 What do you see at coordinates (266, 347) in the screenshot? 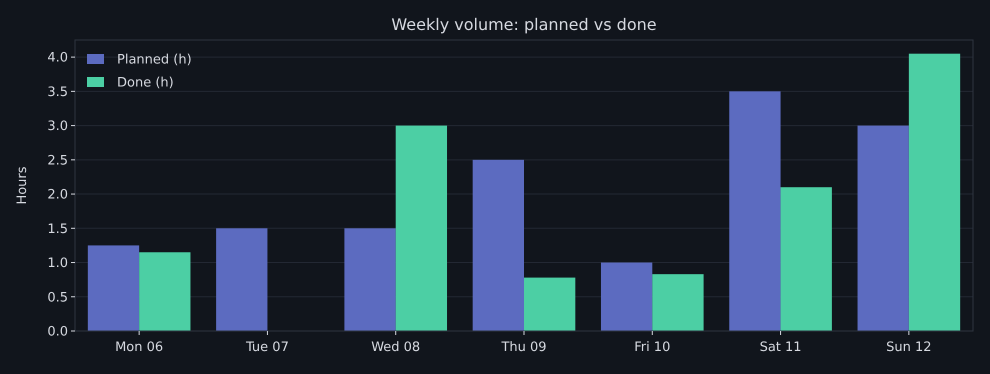
I see `x-tick-label: Tue 07` at bounding box center [266, 347].